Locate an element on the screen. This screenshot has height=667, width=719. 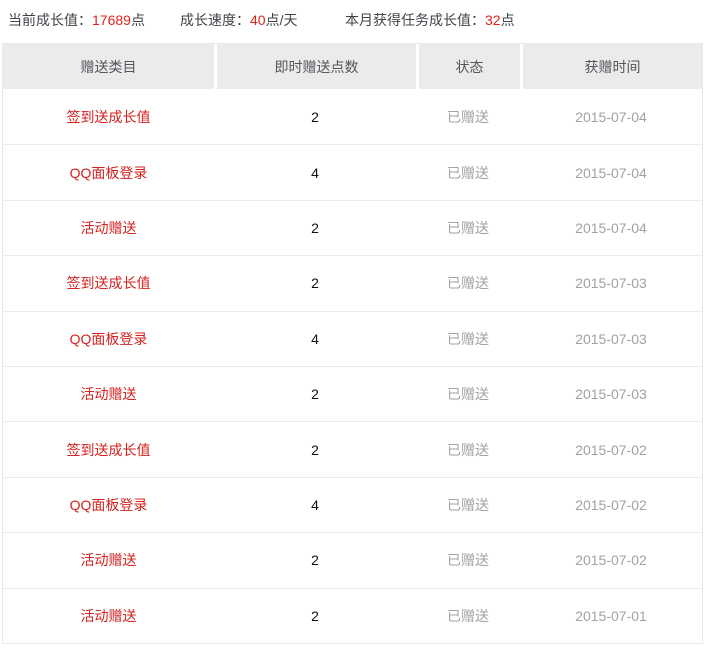
table-row: 签到送成长值 2 已赠送 2015-07-03 is located at coordinates (352, 283).